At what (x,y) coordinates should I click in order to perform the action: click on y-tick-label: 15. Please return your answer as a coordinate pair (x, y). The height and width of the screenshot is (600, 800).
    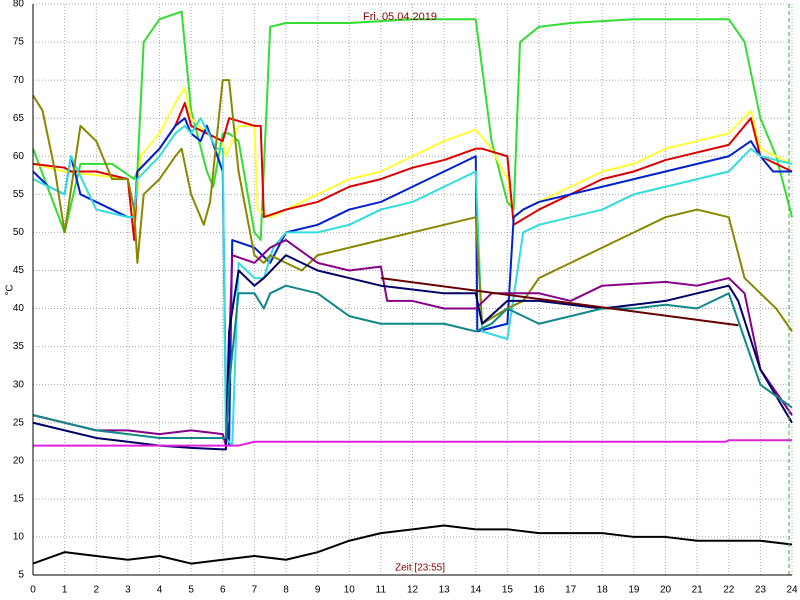
    Looking at the image, I should click on (19, 499).